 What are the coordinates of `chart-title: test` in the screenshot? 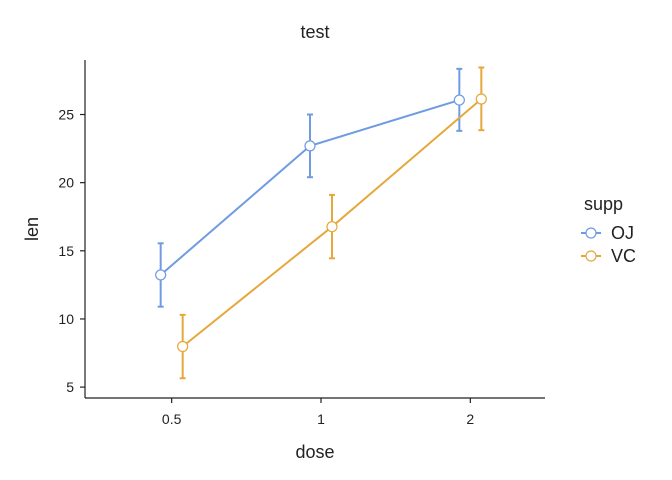 It's located at (314, 32).